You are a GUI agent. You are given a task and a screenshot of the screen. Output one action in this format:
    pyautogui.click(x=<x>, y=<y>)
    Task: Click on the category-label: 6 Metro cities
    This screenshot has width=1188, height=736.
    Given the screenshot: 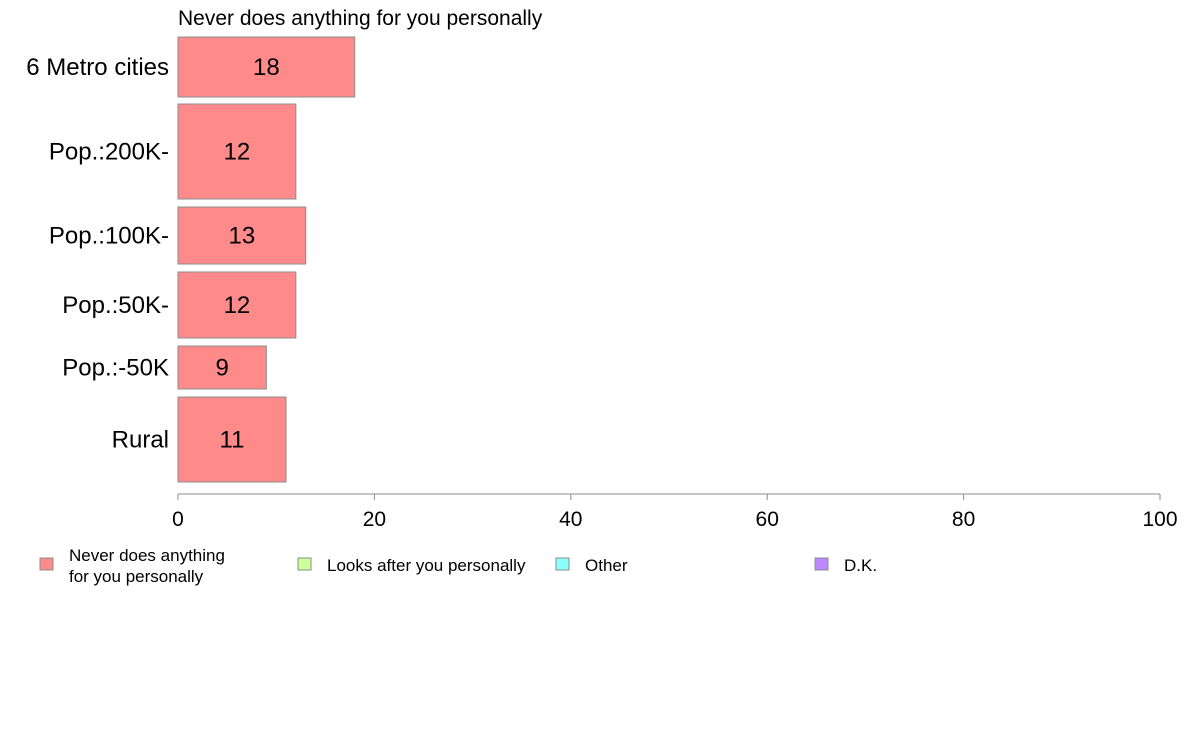 What is the action you would take?
    pyautogui.click(x=97, y=67)
    